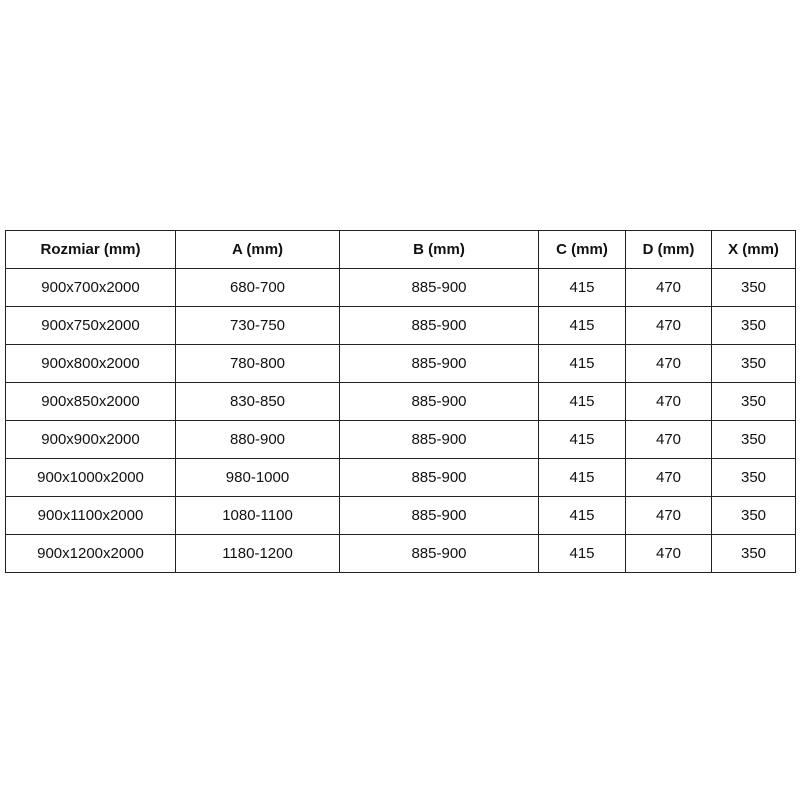  Describe the element at coordinates (90, 515) in the screenshot. I see `table-cell: 900x1100x2000` at that location.